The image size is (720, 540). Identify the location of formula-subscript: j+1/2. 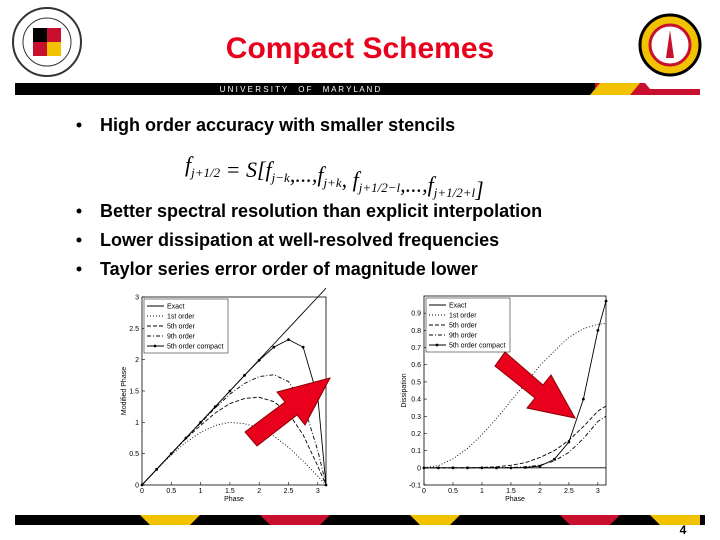
(204, 172).